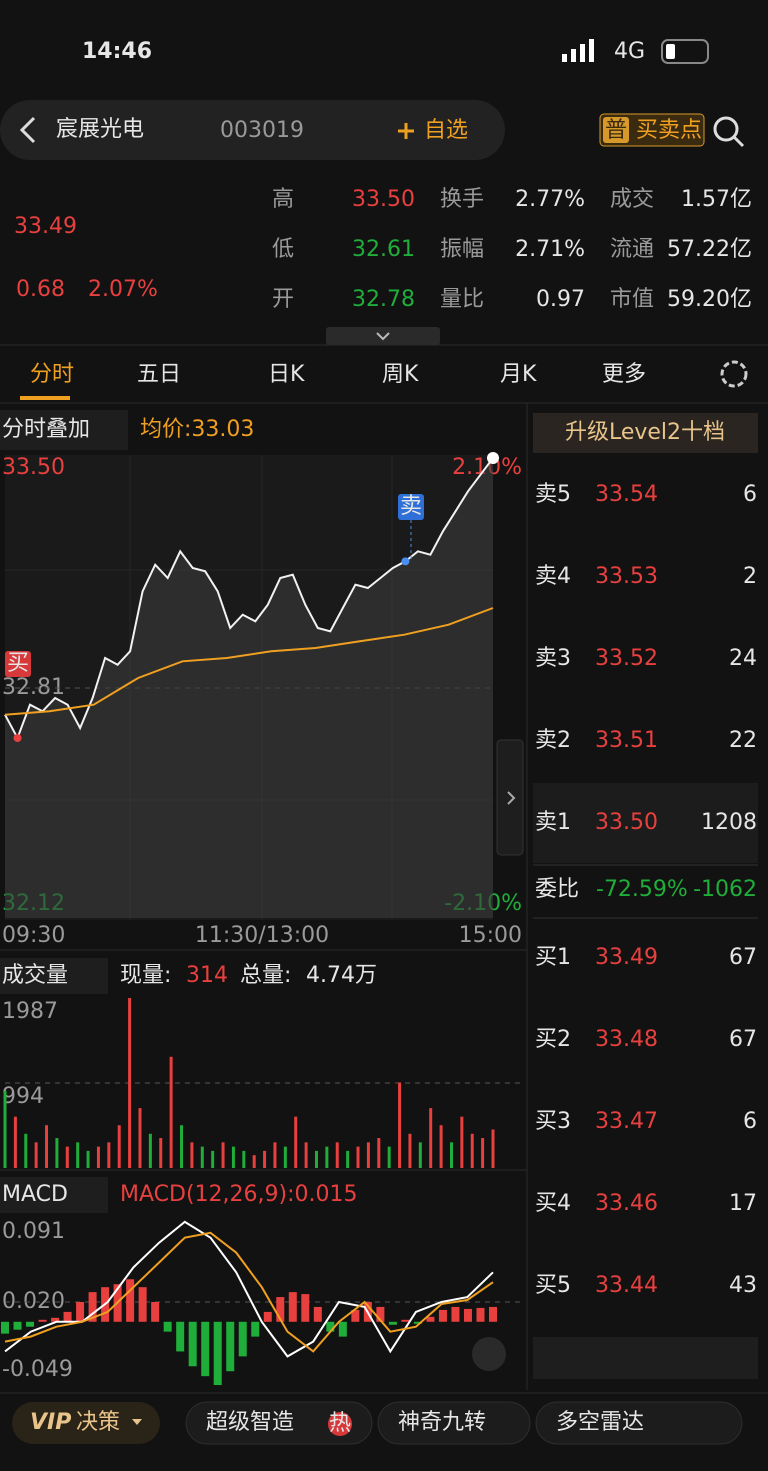  I want to click on change: 0.68, so click(40, 289).